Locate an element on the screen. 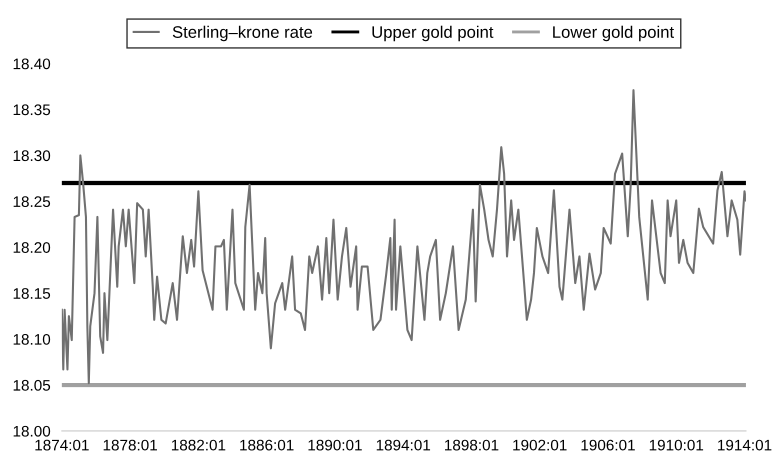  x-tick-label: 1894:01 is located at coordinates (403, 445).